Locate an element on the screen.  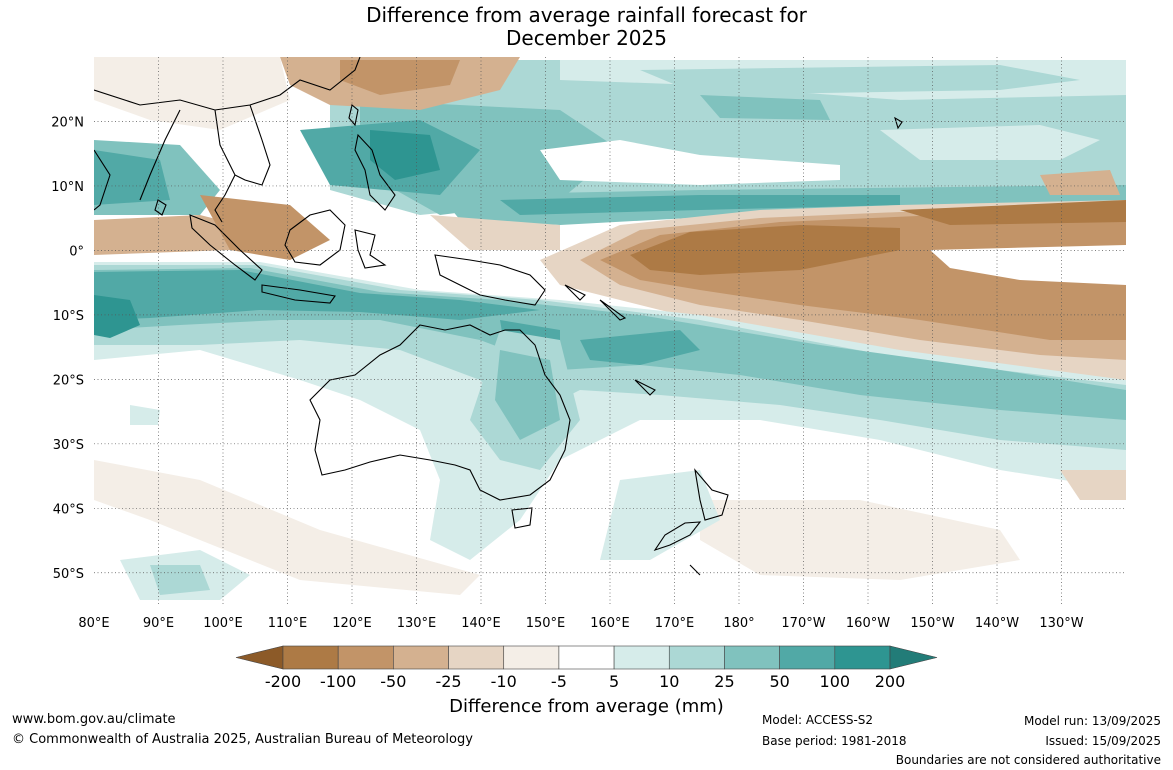
australia-outline is located at coordinates (440, 412).